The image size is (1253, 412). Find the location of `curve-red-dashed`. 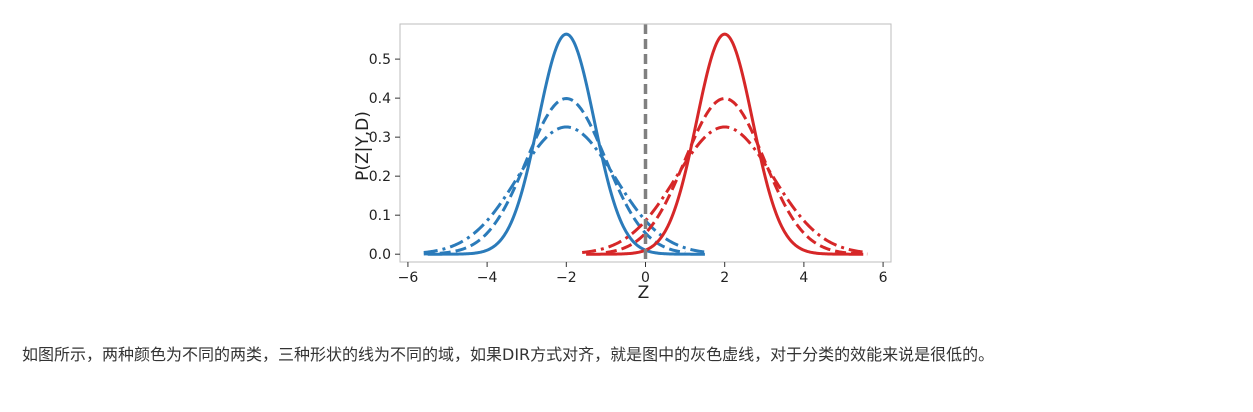

curve-red-dashed is located at coordinates (736, 176).